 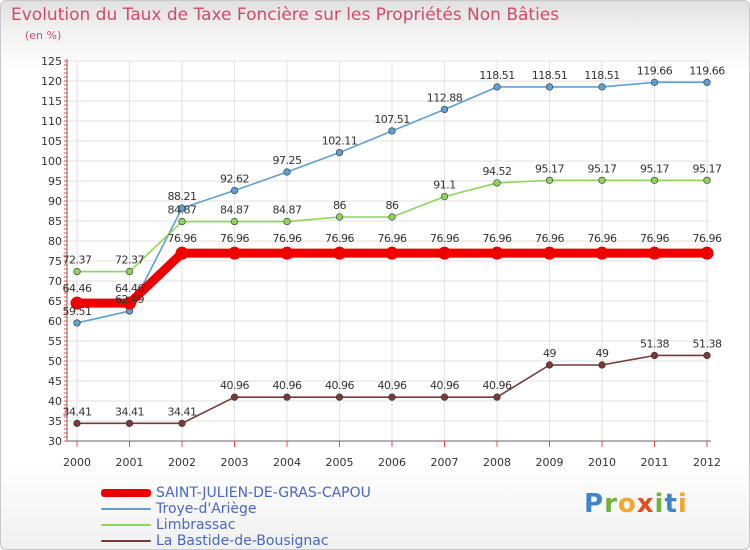 What do you see at coordinates (55, 341) in the screenshot?
I see `y-tick-label: 55` at bounding box center [55, 341].